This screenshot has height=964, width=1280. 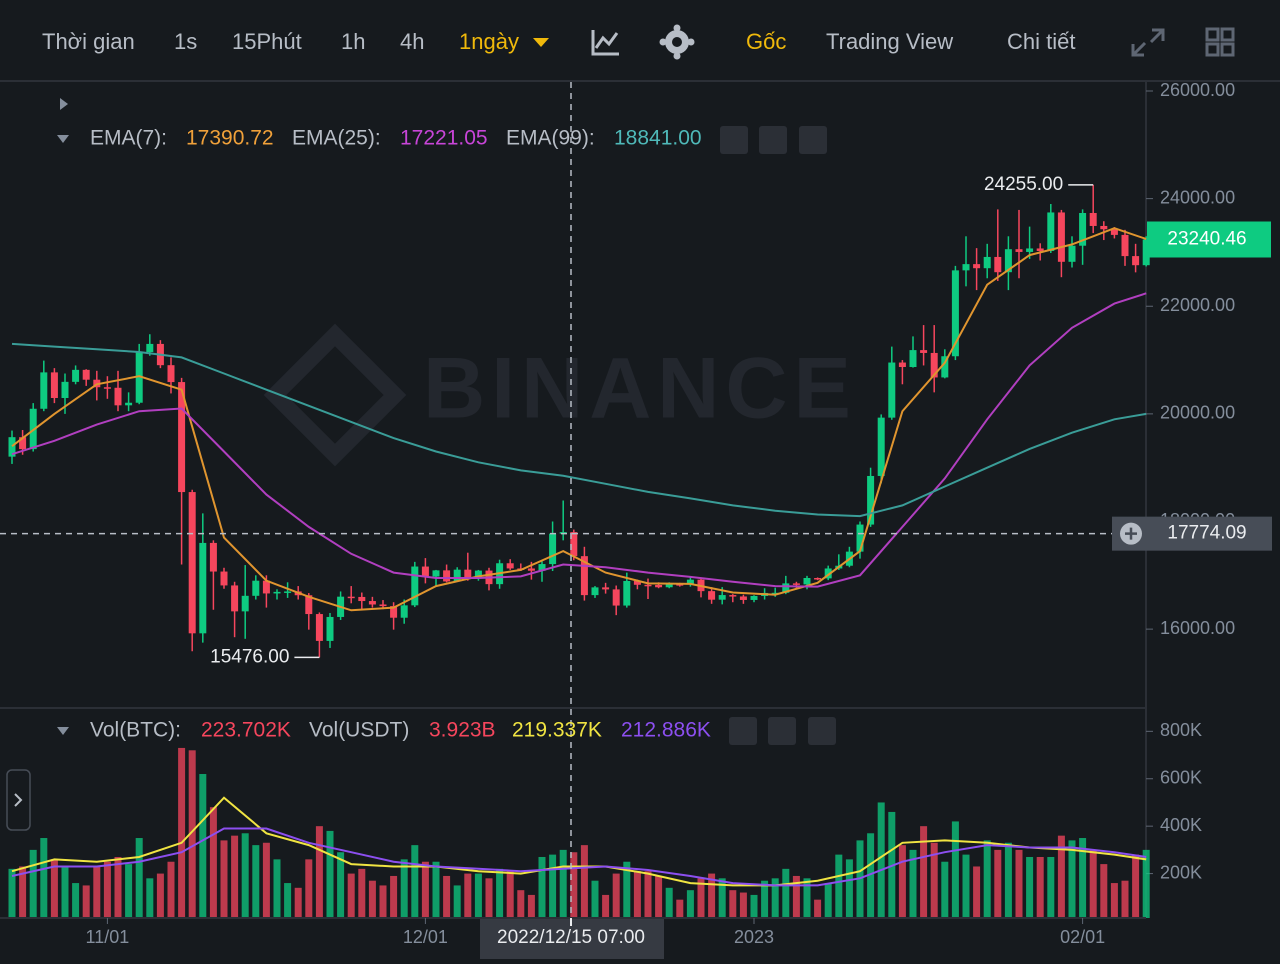 What do you see at coordinates (249, 656) in the screenshot?
I see `annotation-label: 15476.00` at bounding box center [249, 656].